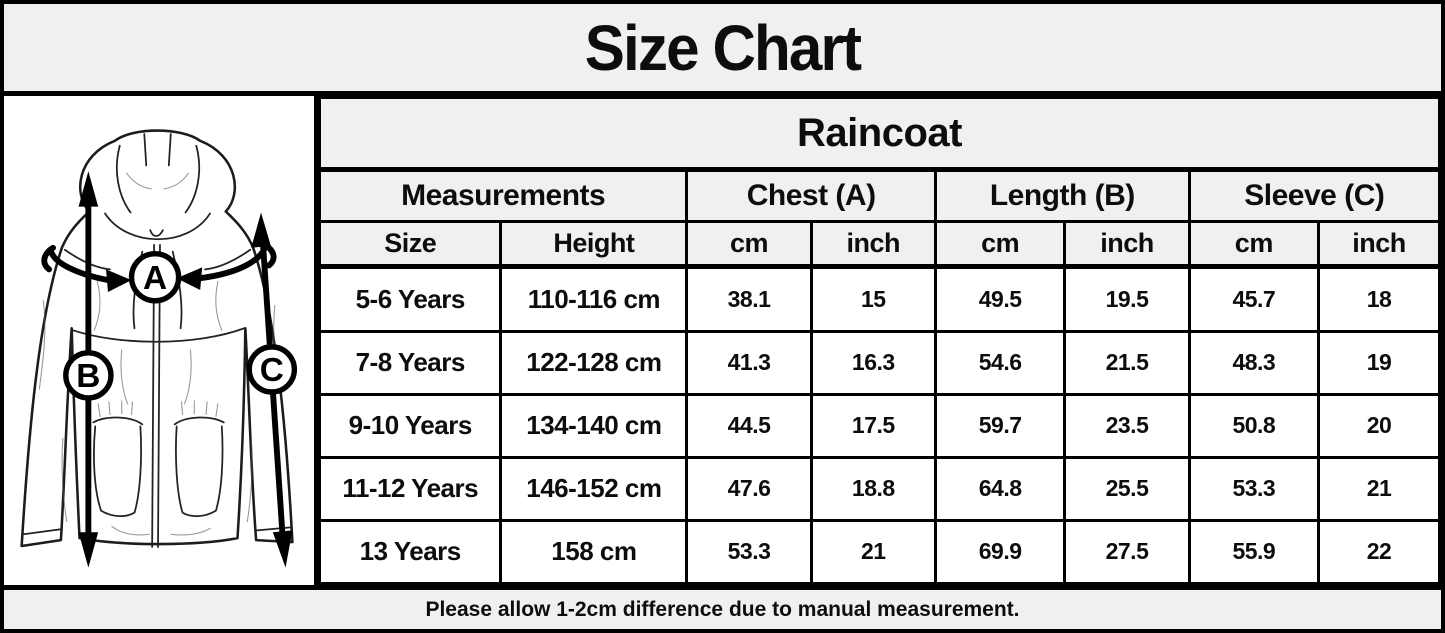 Image resolution: width=1445 pixels, height=633 pixels. Describe the element at coordinates (1127, 552) in the screenshot. I see `table-cell: 27.5` at that location.